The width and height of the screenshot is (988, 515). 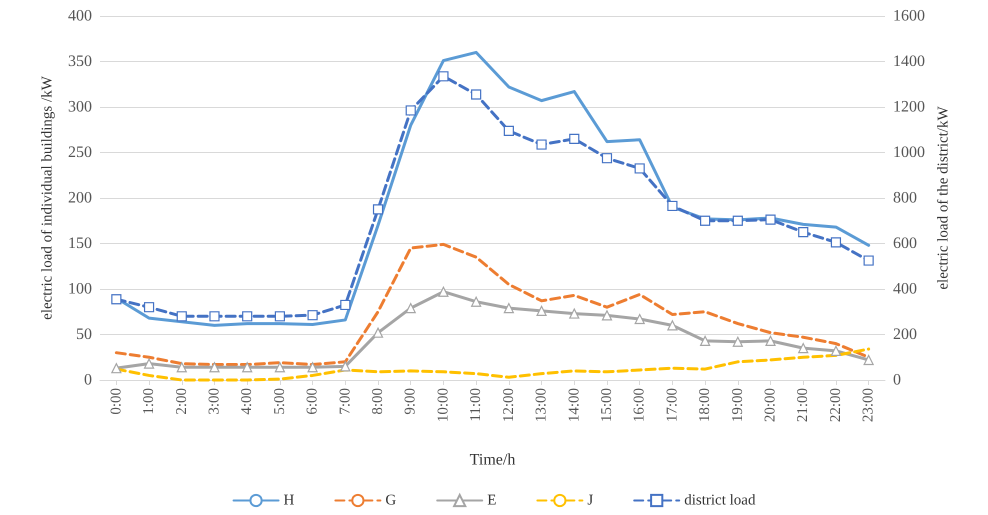 I want to click on x-tick-label: 2:00, so click(x=182, y=401).